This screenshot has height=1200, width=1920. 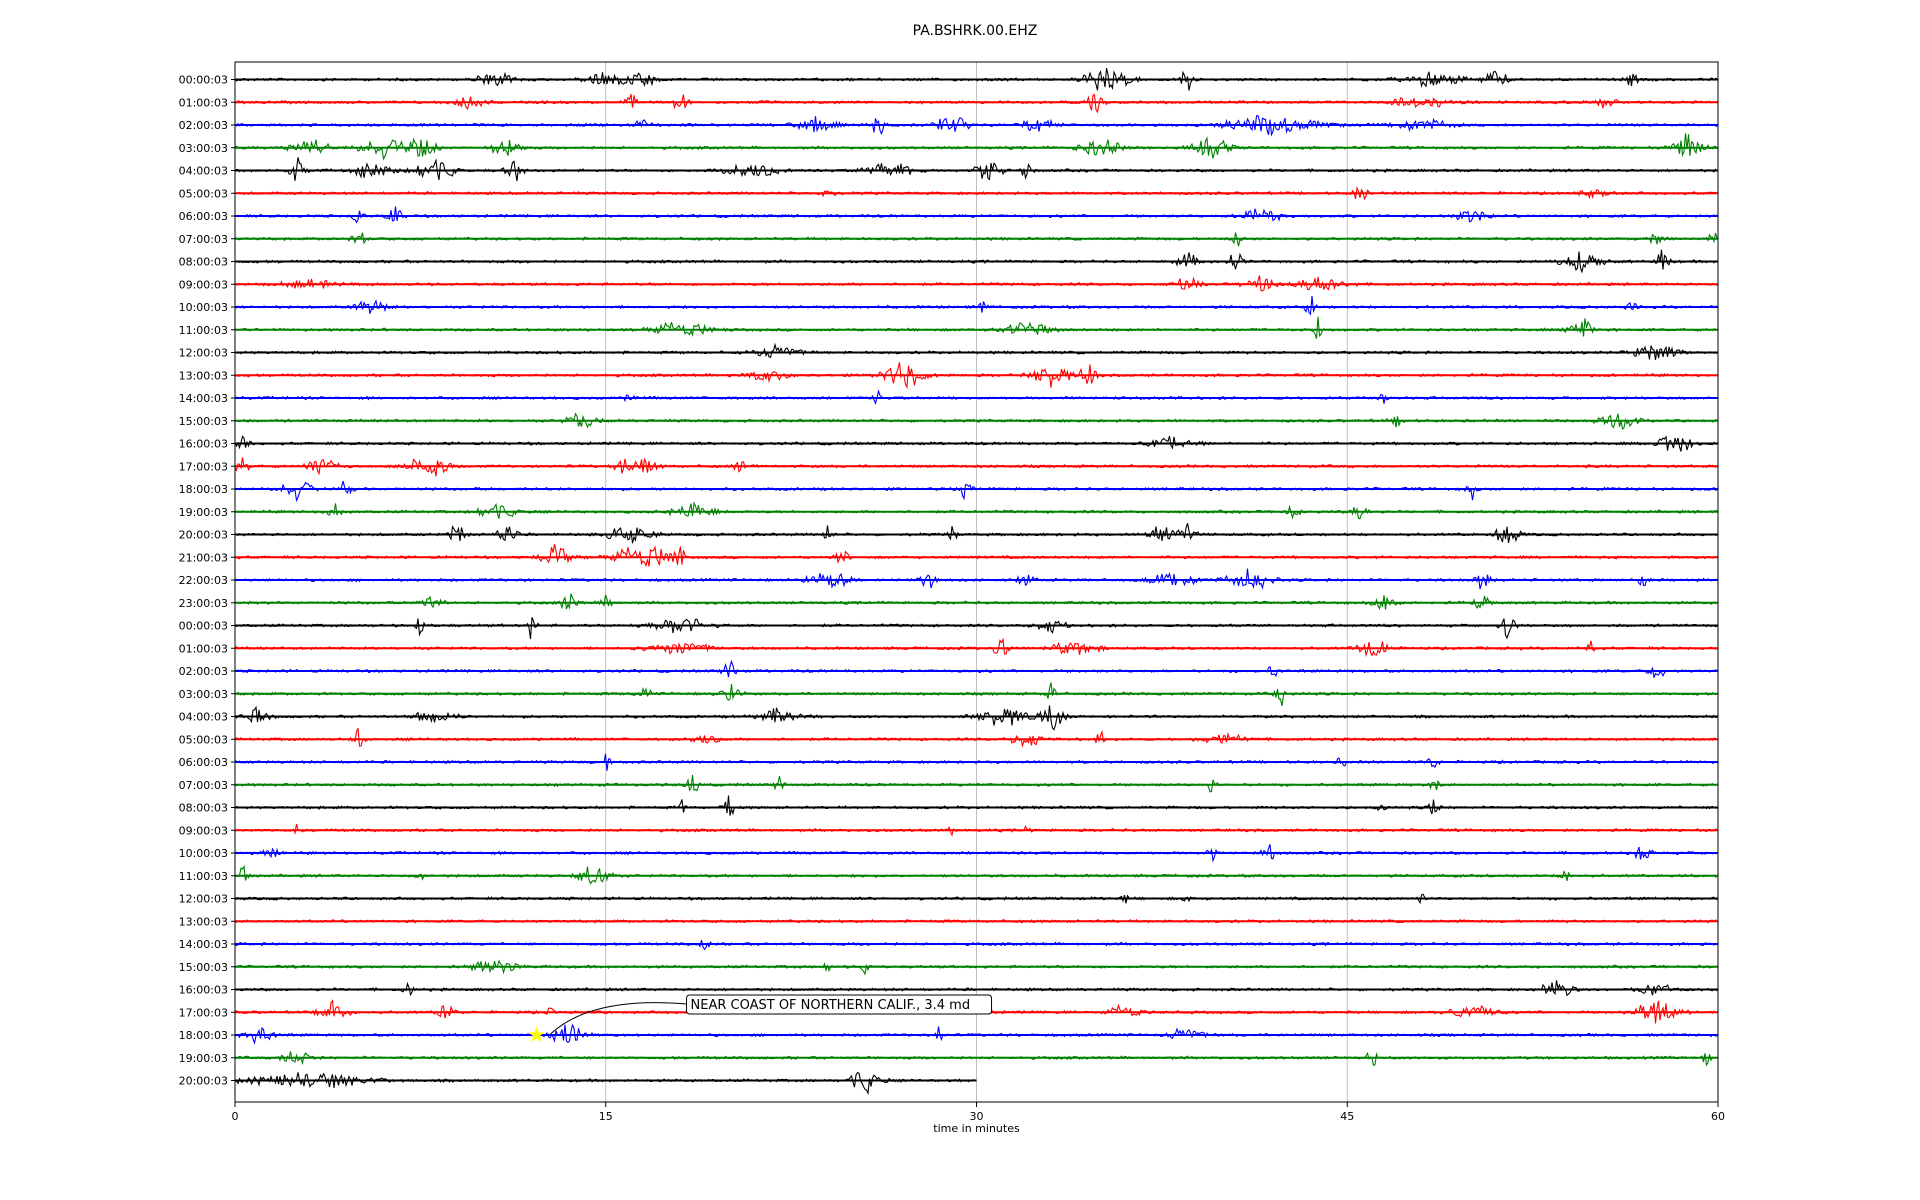 I want to click on x-tick-label: 30, so click(x=977, y=1116).